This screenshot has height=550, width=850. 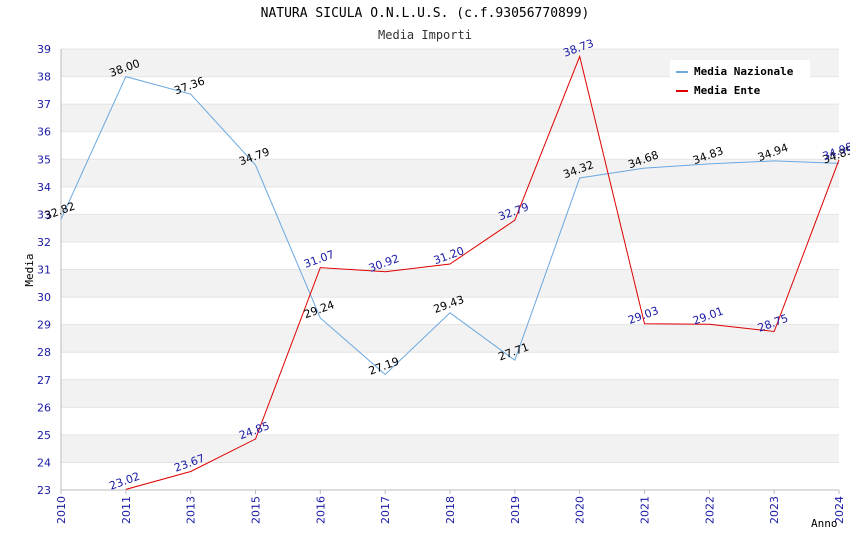 What do you see at coordinates (44, 159) in the screenshot?
I see `y-tick-label: 35` at bounding box center [44, 159].